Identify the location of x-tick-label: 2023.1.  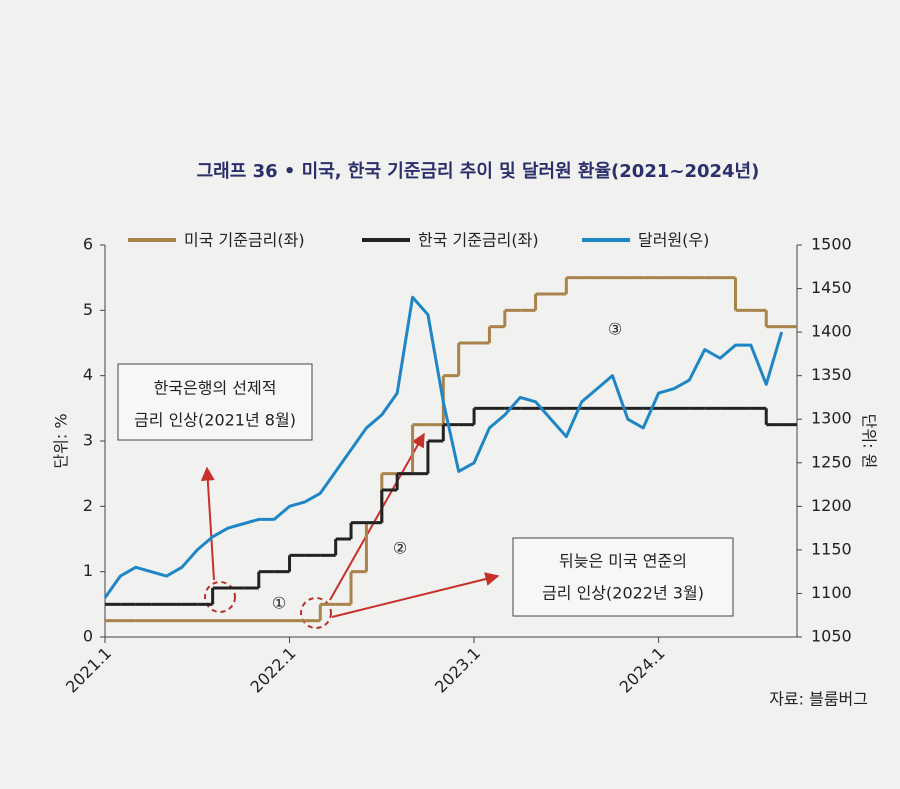
(457, 670).